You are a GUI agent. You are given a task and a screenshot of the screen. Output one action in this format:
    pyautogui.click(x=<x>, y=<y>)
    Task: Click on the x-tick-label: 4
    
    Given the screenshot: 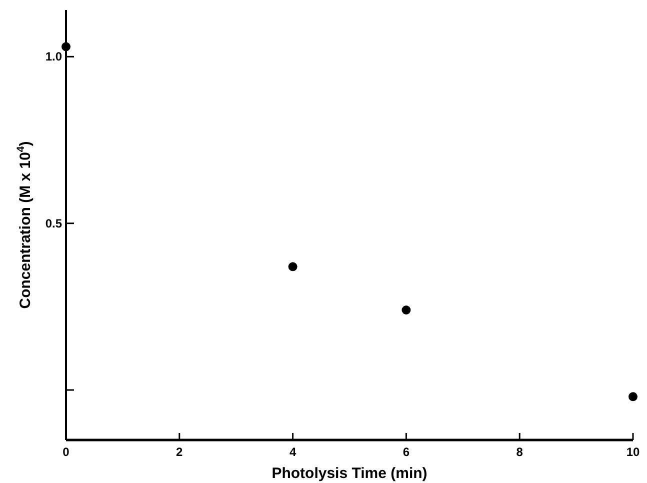 What is the action you would take?
    pyautogui.click(x=292, y=452)
    